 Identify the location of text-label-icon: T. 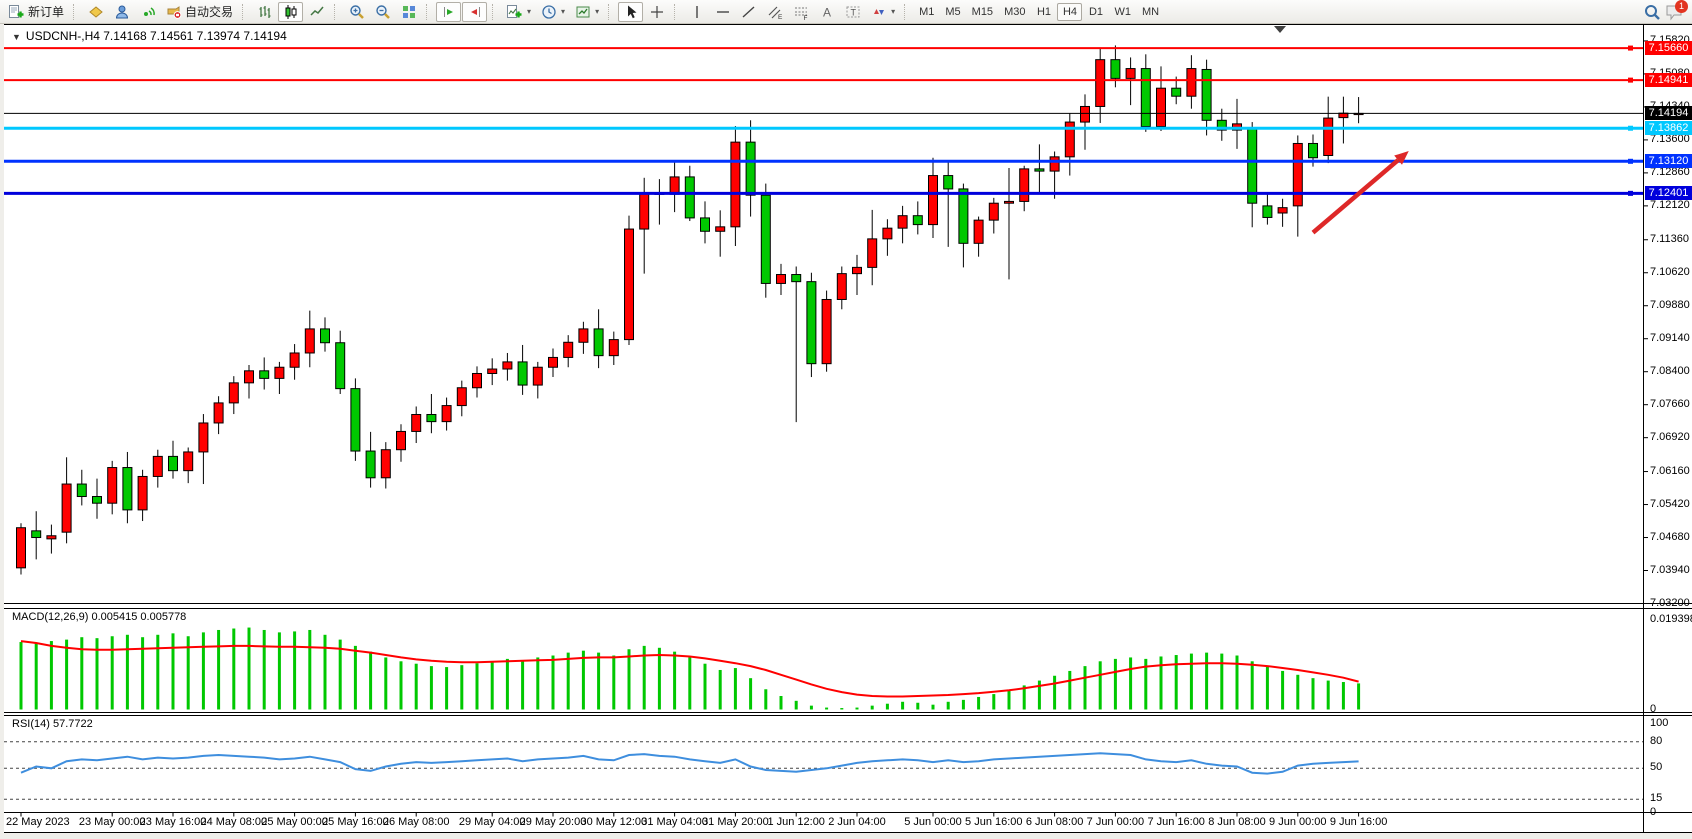
(852, 11).